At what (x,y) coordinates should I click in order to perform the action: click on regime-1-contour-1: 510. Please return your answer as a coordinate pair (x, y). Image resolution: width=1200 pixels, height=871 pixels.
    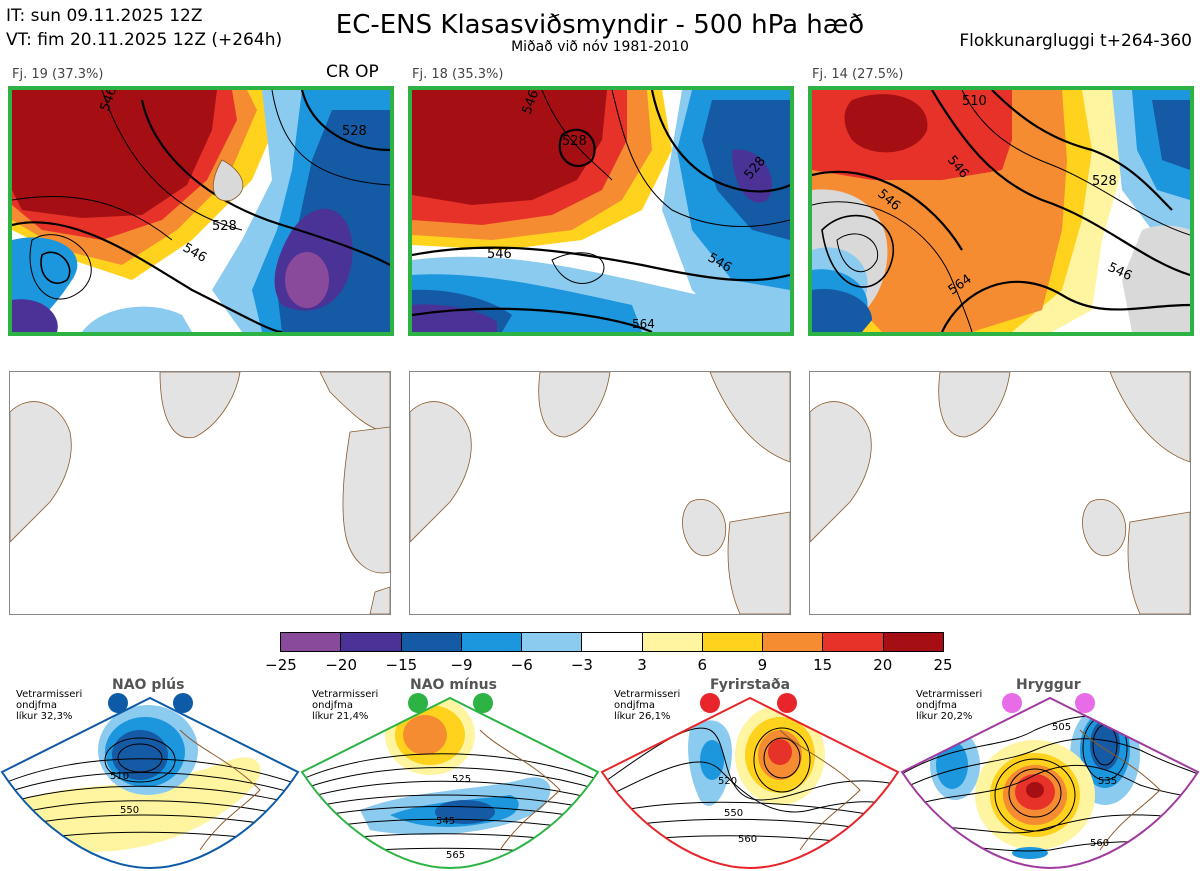
    Looking at the image, I should click on (119, 776).